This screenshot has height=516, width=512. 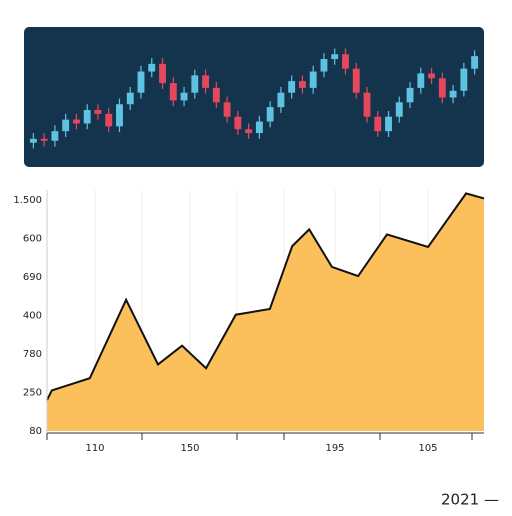 What do you see at coordinates (32, 354) in the screenshot?
I see `y-tick-label: 780` at bounding box center [32, 354].